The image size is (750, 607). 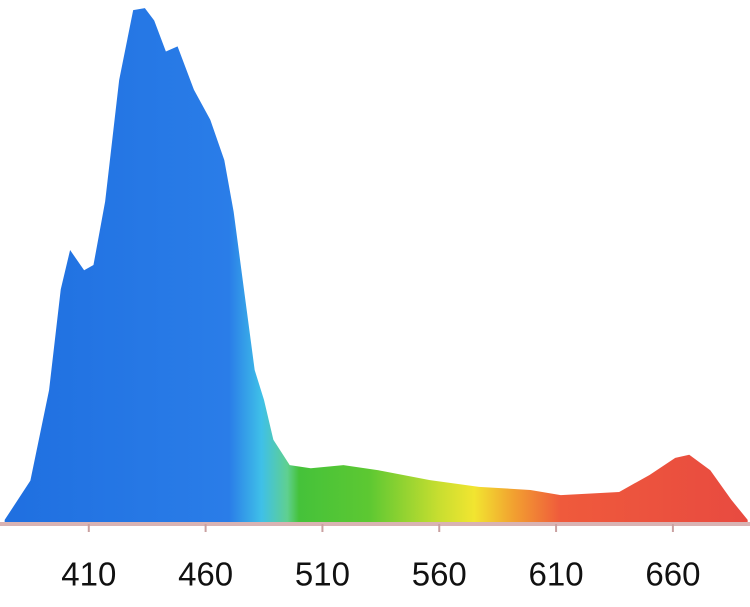 What do you see at coordinates (556, 574) in the screenshot?
I see `x-tick-label: 610` at bounding box center [556, 574].